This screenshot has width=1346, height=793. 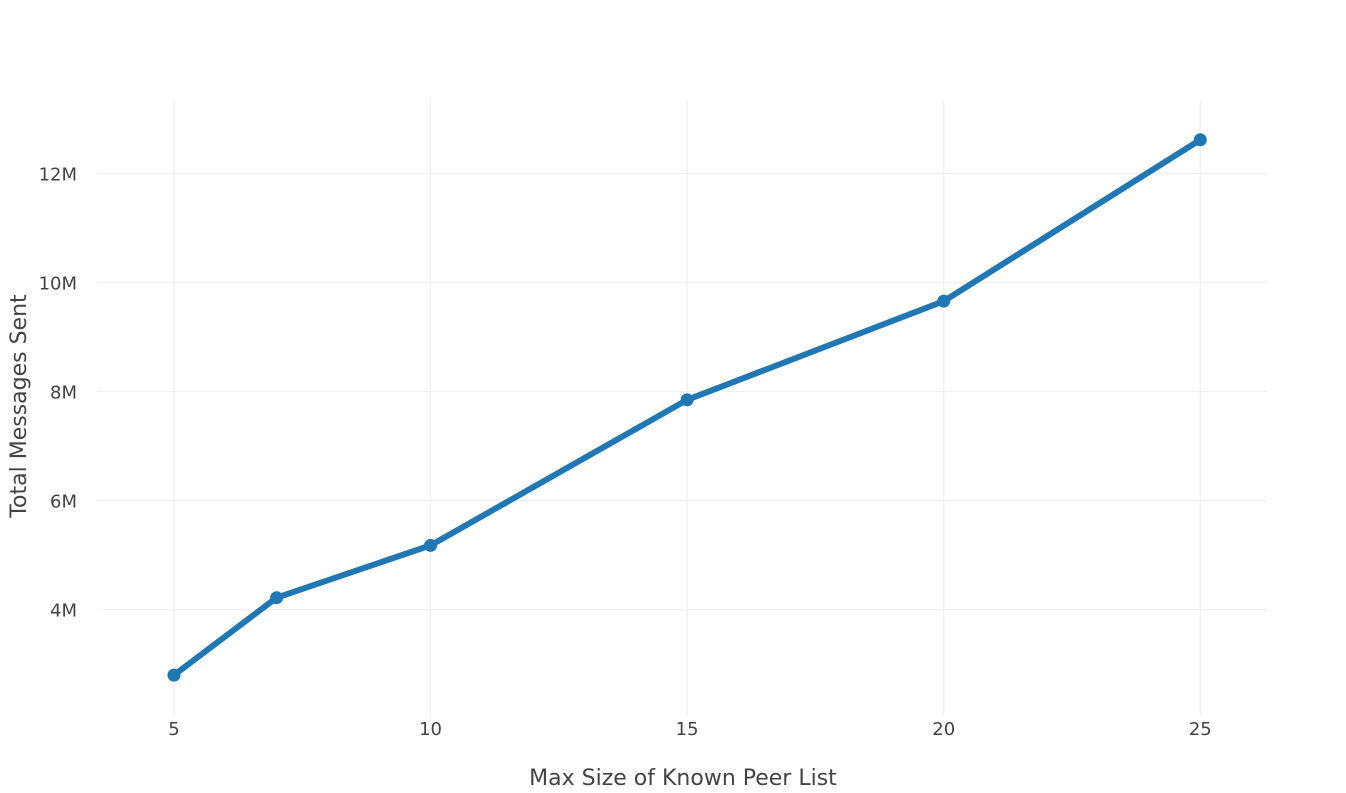 I want to click on x-tick-label: 5, so click(x=173, y=729).